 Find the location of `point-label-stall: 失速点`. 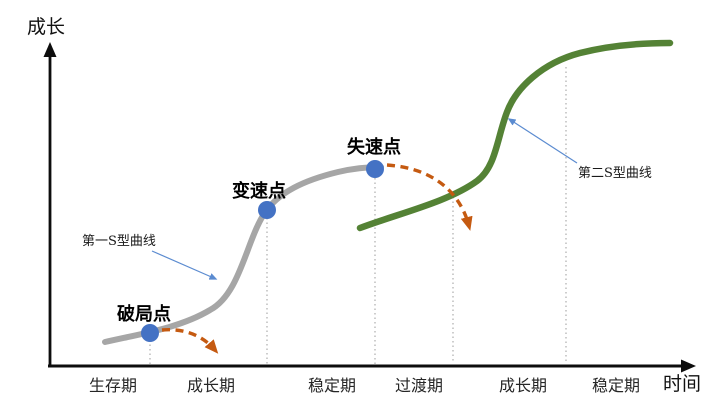

point-label-stall: 失速点 is located at coordinates (374, 146).